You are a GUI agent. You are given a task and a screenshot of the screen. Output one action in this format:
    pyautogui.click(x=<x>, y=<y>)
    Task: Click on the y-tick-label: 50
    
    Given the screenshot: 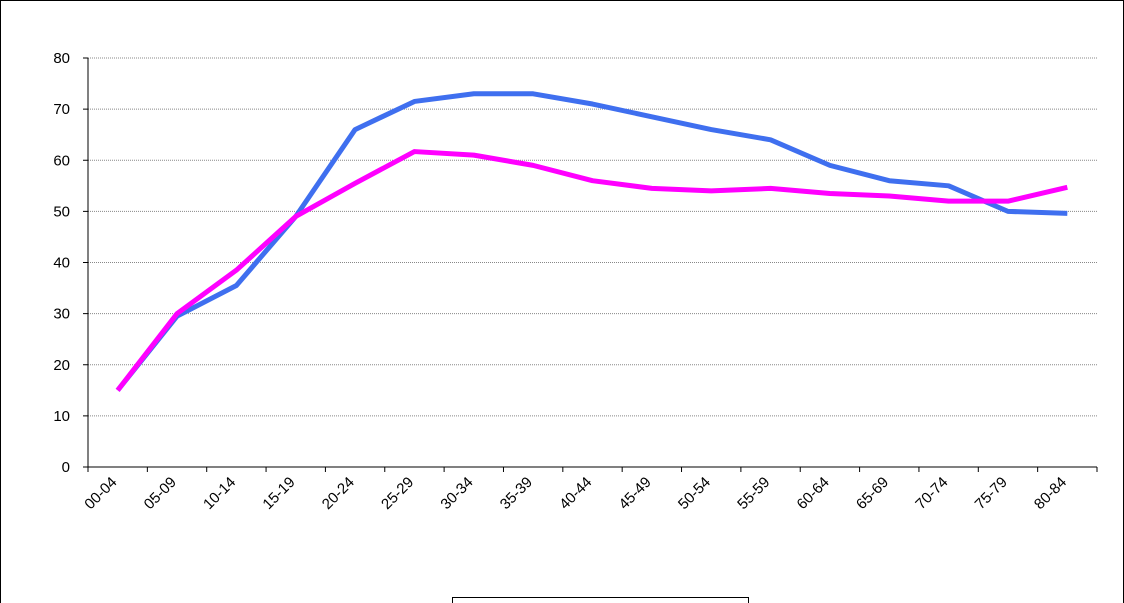 What is the action you would take?
    pyautogui.click(x=61, y=211)
    